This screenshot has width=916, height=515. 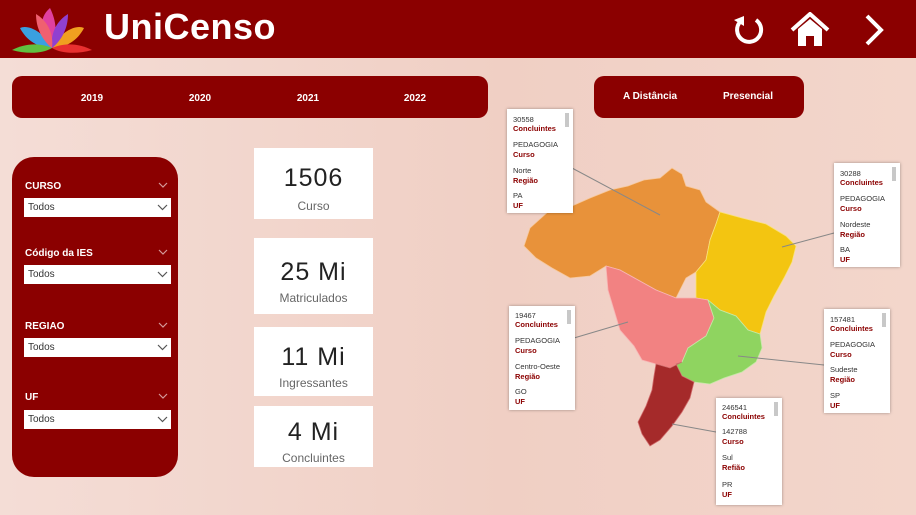 I want to click on year-button-2019: 2019, so click(x=92, y=98).